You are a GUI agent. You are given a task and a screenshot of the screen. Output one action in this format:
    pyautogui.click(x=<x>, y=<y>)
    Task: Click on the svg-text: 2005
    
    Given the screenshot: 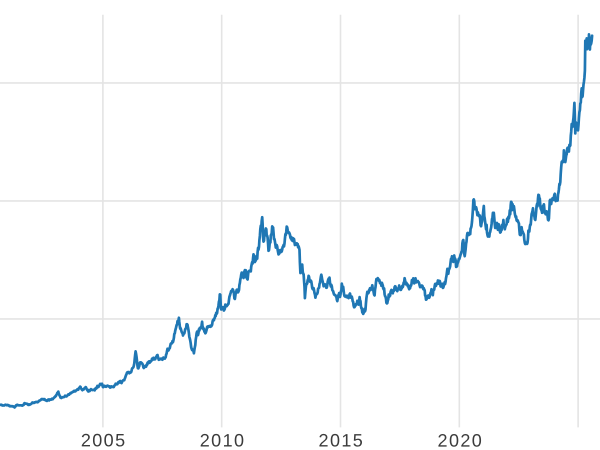 What is the action you would take?
    pyautogui.click(x=104, y=440)
    